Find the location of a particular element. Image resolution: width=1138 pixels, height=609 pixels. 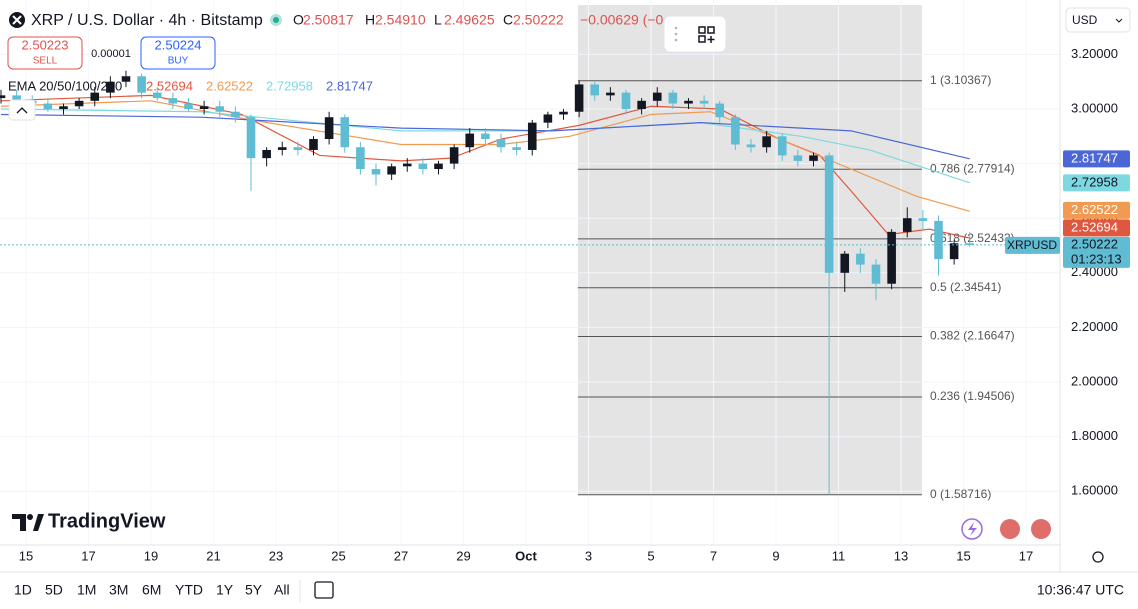

x-tick-label: 11 is located at coordinates (839, 555).